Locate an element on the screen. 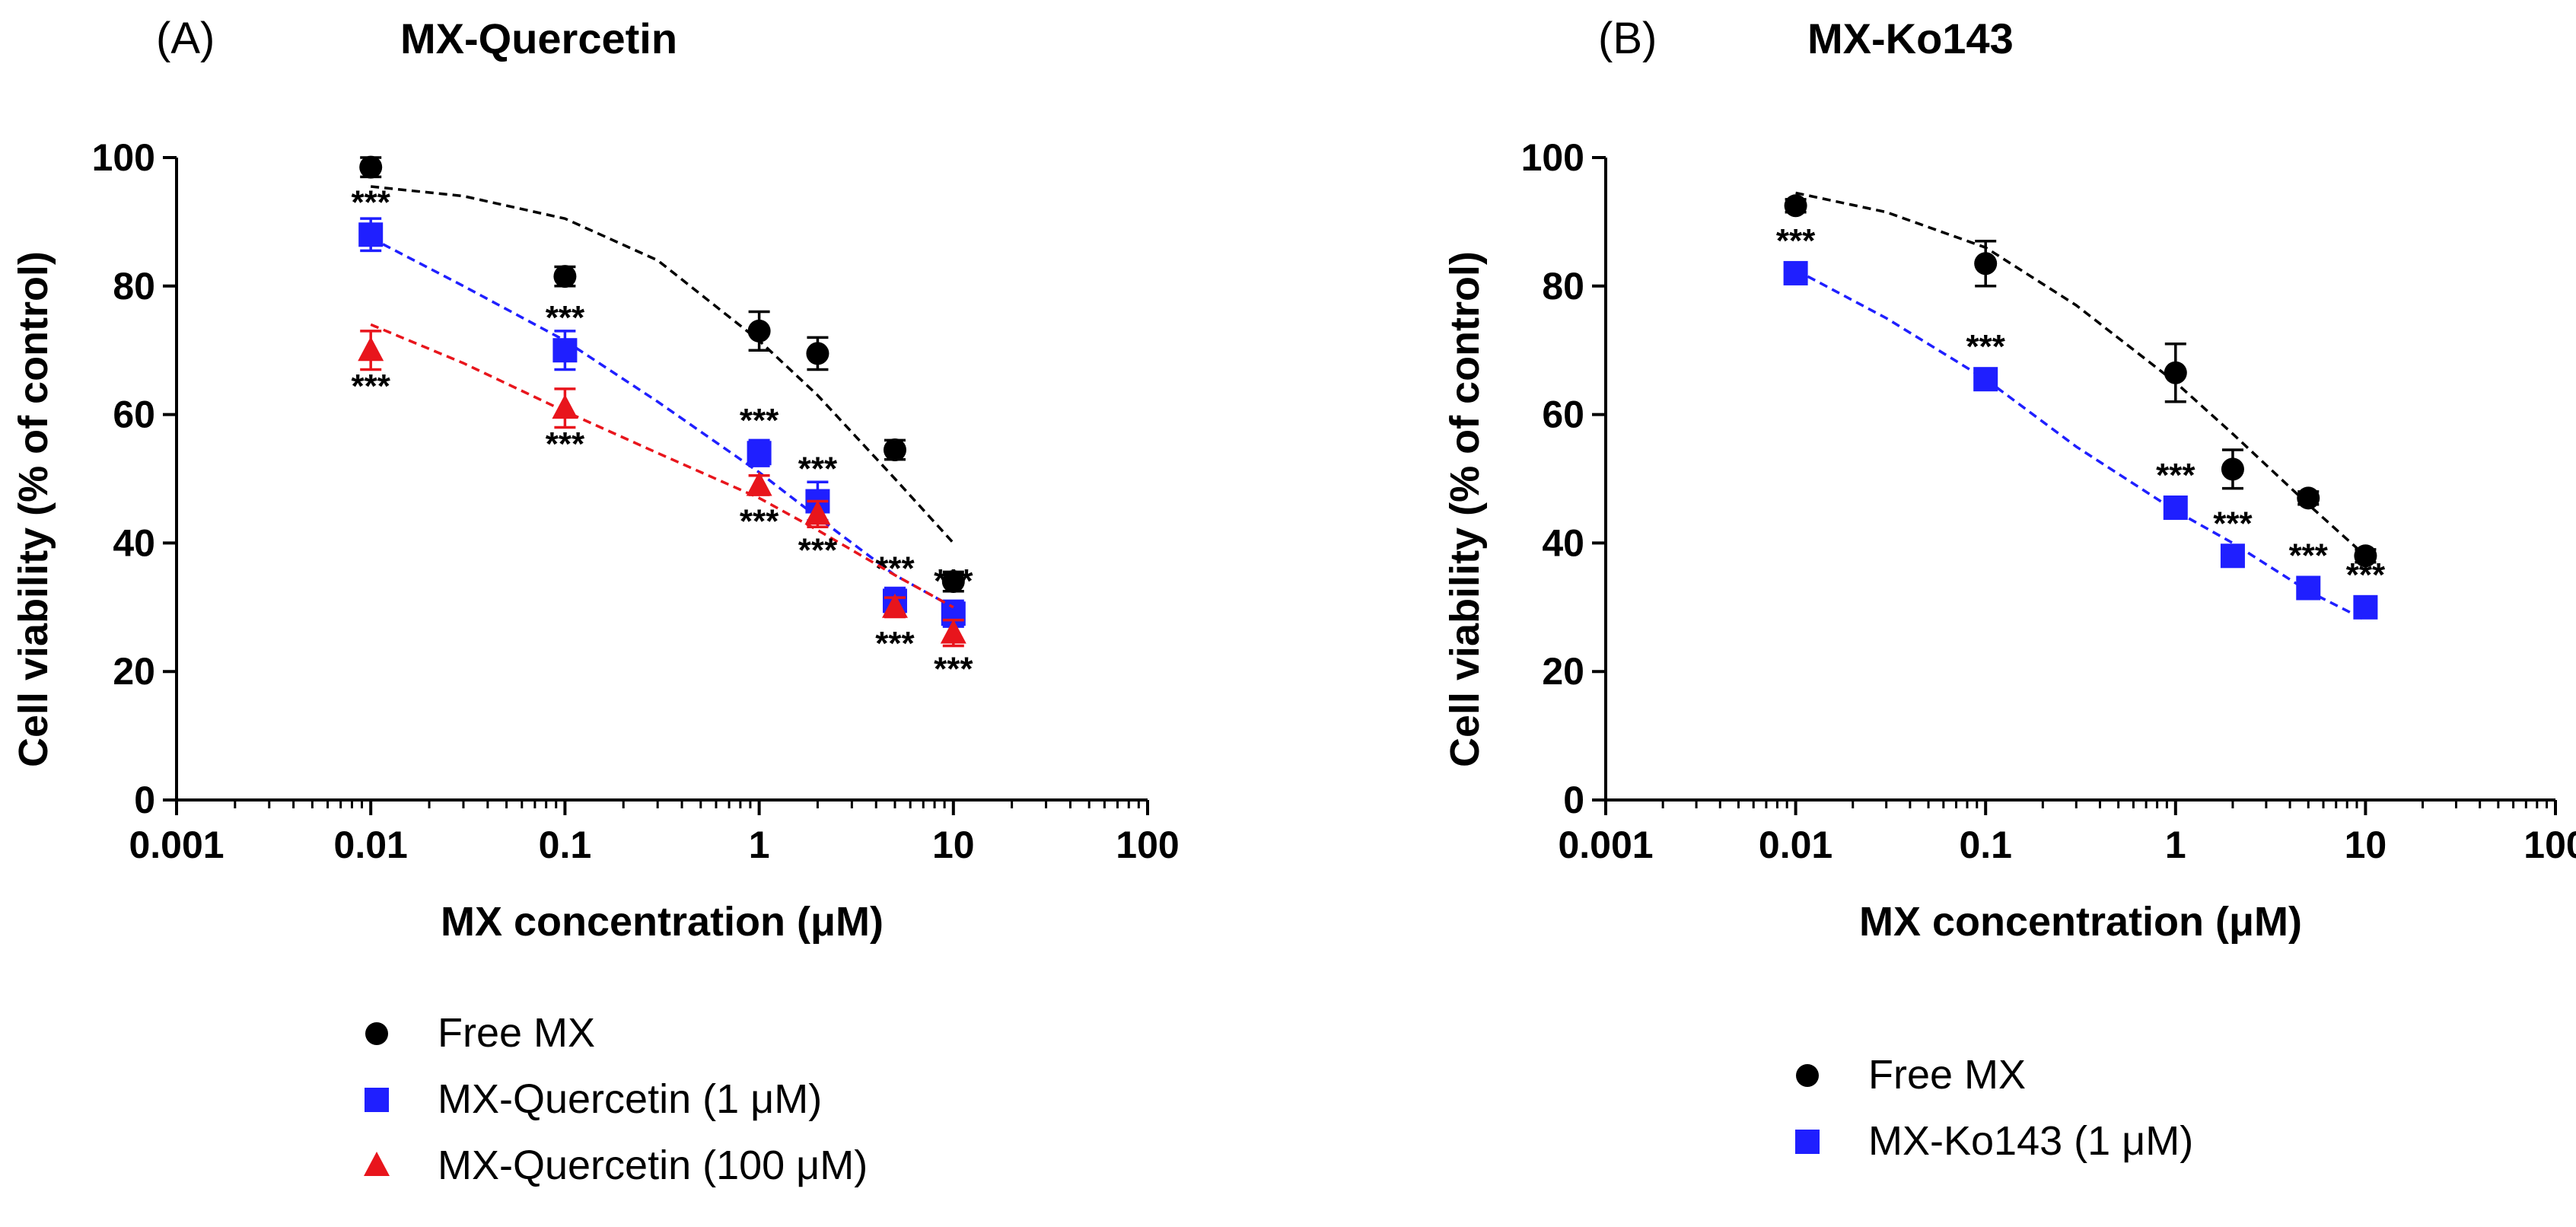  legend-item: MX-Ko143 (1 μM) is located at coordinates (1994, 1141).